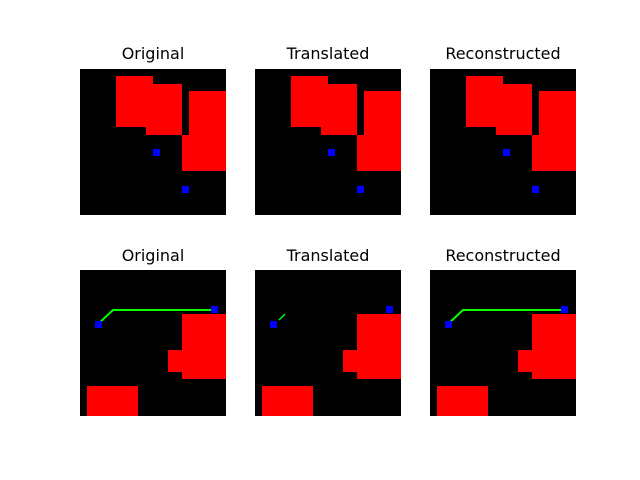  Describe the element at coordinates (328, 53) in the screenshot. I see `panel-title-r1c2: Translated` at that location.